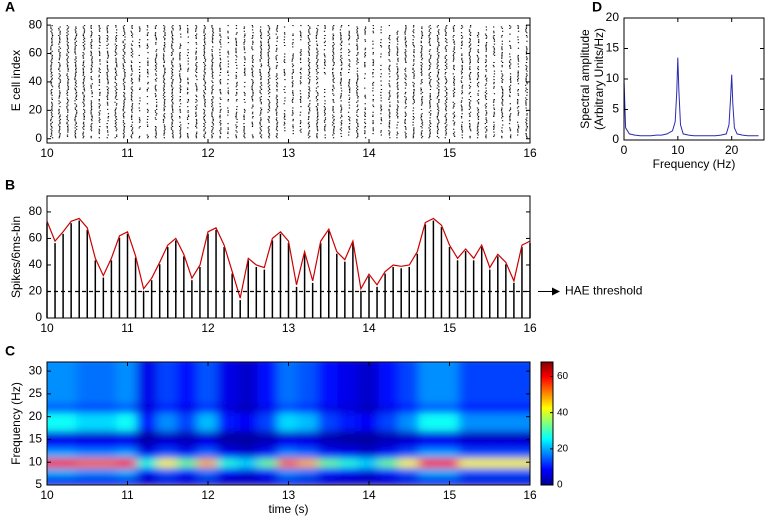  I want to click on rate-curve, so click(288, 258).